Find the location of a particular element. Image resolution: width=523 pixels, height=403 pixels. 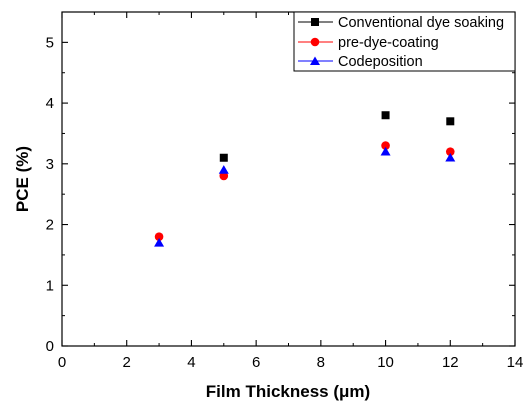

legend-item-conventional: Conventional dye soaking is located at coordinates (401, 23).